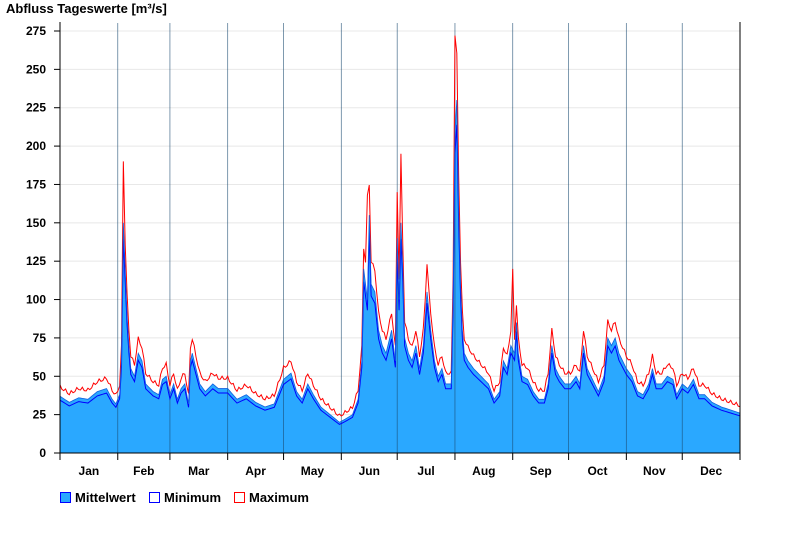  I want to click on month-label: Jul, so click(425, 471).